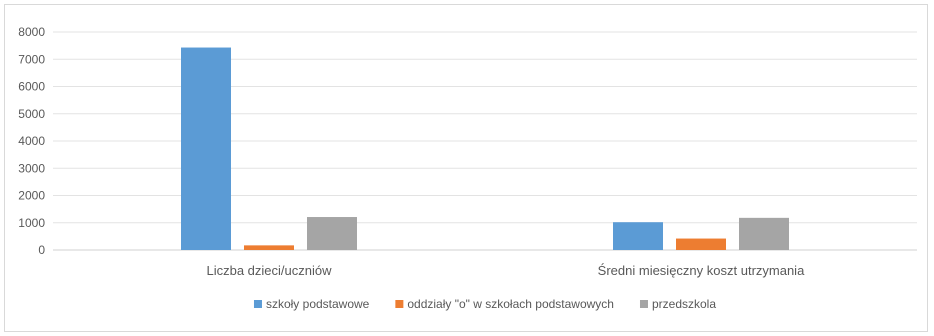 This screenshot has width=934, height=336. What do you see at coordinates (31, 87) in the screenshot?
I see `y-tick-label: 6000` at bounding box center [31, 87].